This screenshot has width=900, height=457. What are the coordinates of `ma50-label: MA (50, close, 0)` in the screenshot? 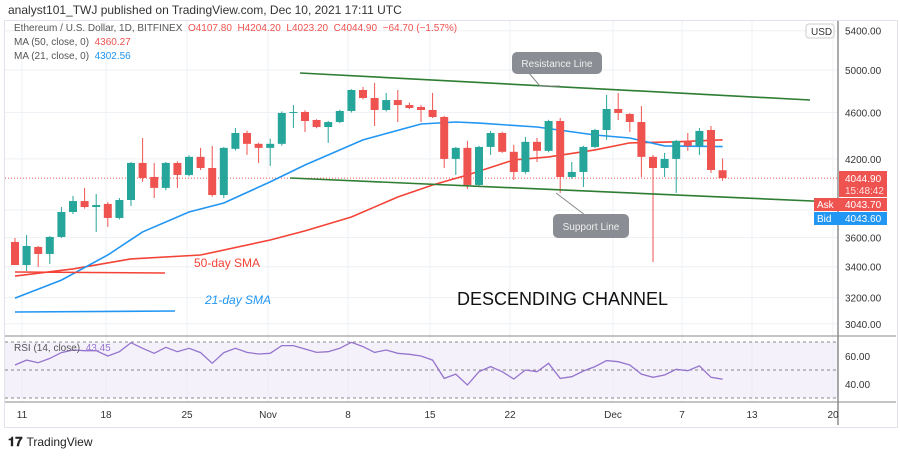 It's located at (52, 42).